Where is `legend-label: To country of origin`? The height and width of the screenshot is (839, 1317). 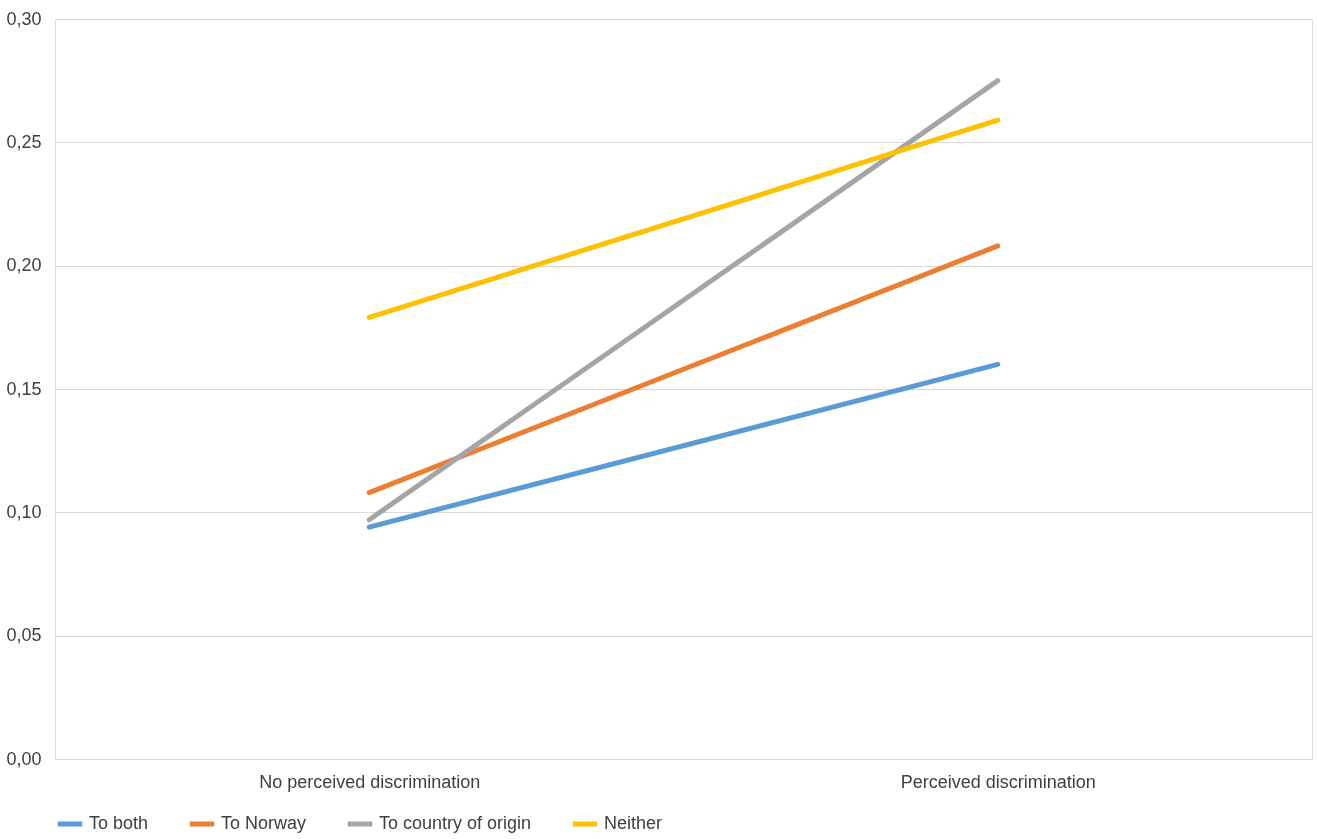
legend-label: To country of origin is located at coordinates (455, 823).